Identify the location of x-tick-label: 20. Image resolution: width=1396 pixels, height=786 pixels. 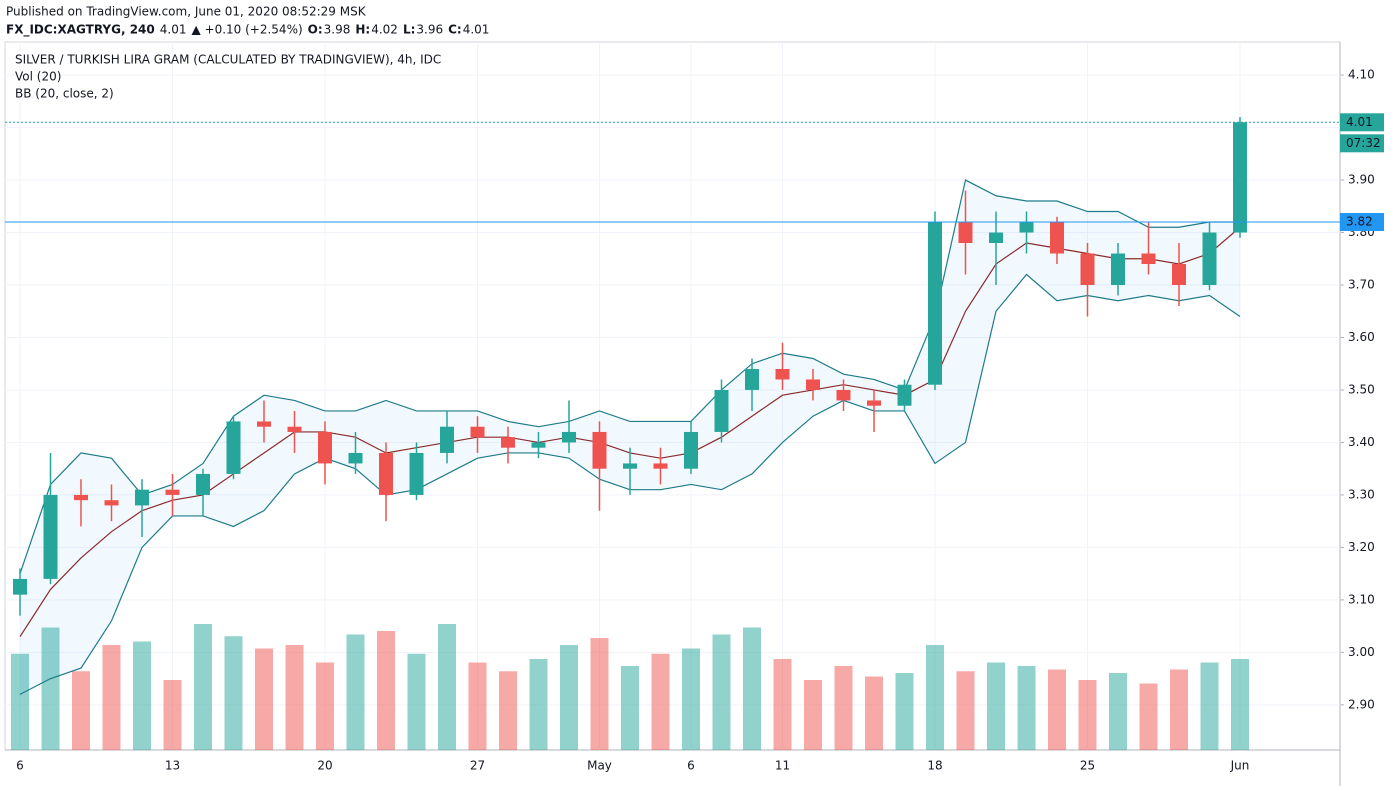
(324, 766).